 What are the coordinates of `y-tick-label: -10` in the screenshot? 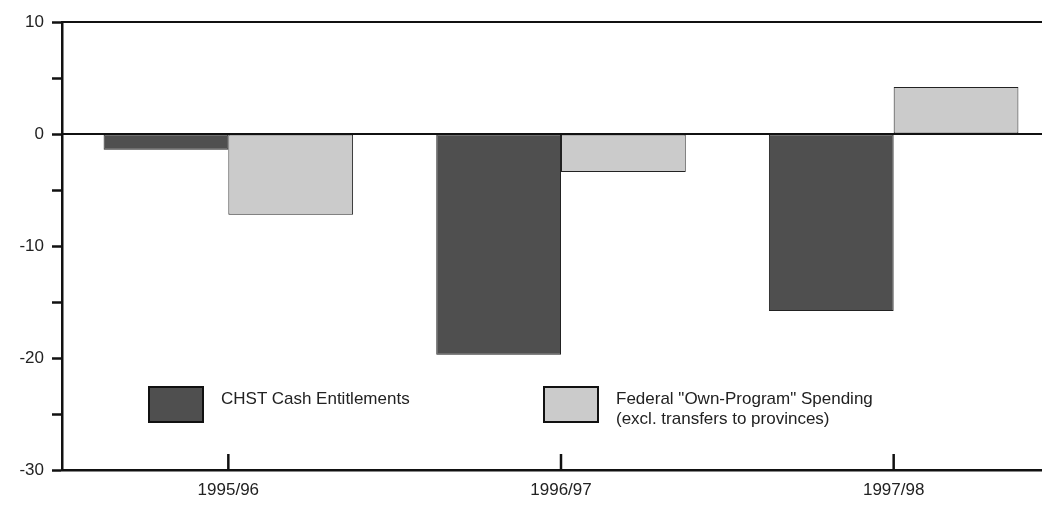 It's located at (31, 245).